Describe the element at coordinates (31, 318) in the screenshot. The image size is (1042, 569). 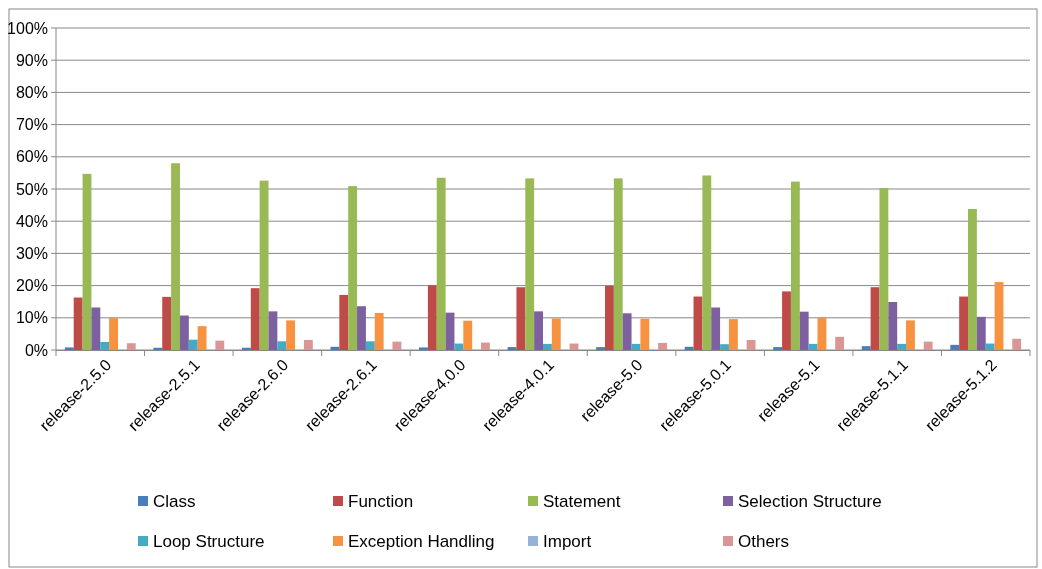
I see `y-tick-label: 10%` at that location.